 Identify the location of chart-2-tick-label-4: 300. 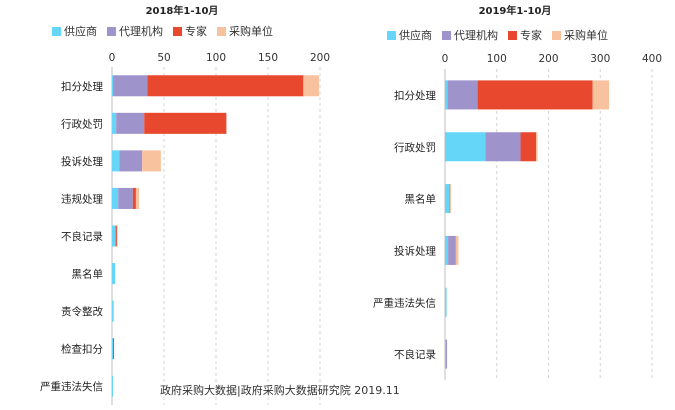
(600, 59).